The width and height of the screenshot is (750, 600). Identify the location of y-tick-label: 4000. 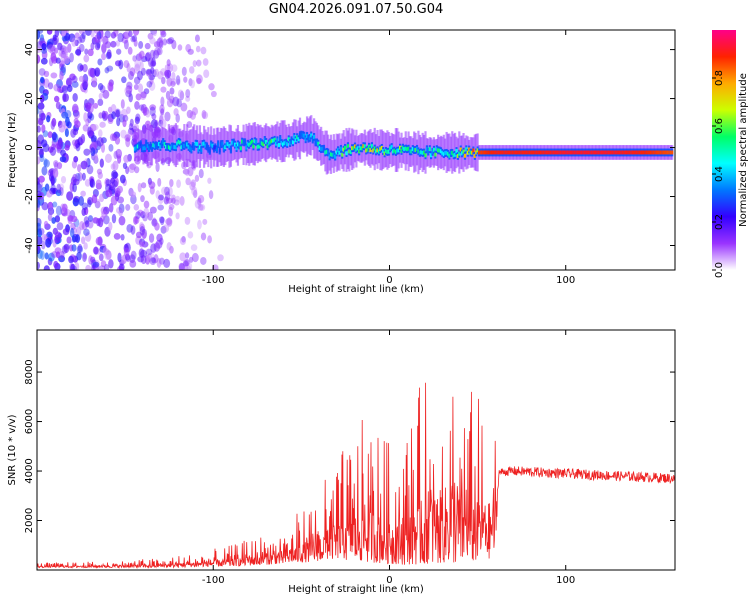
(29, 470).